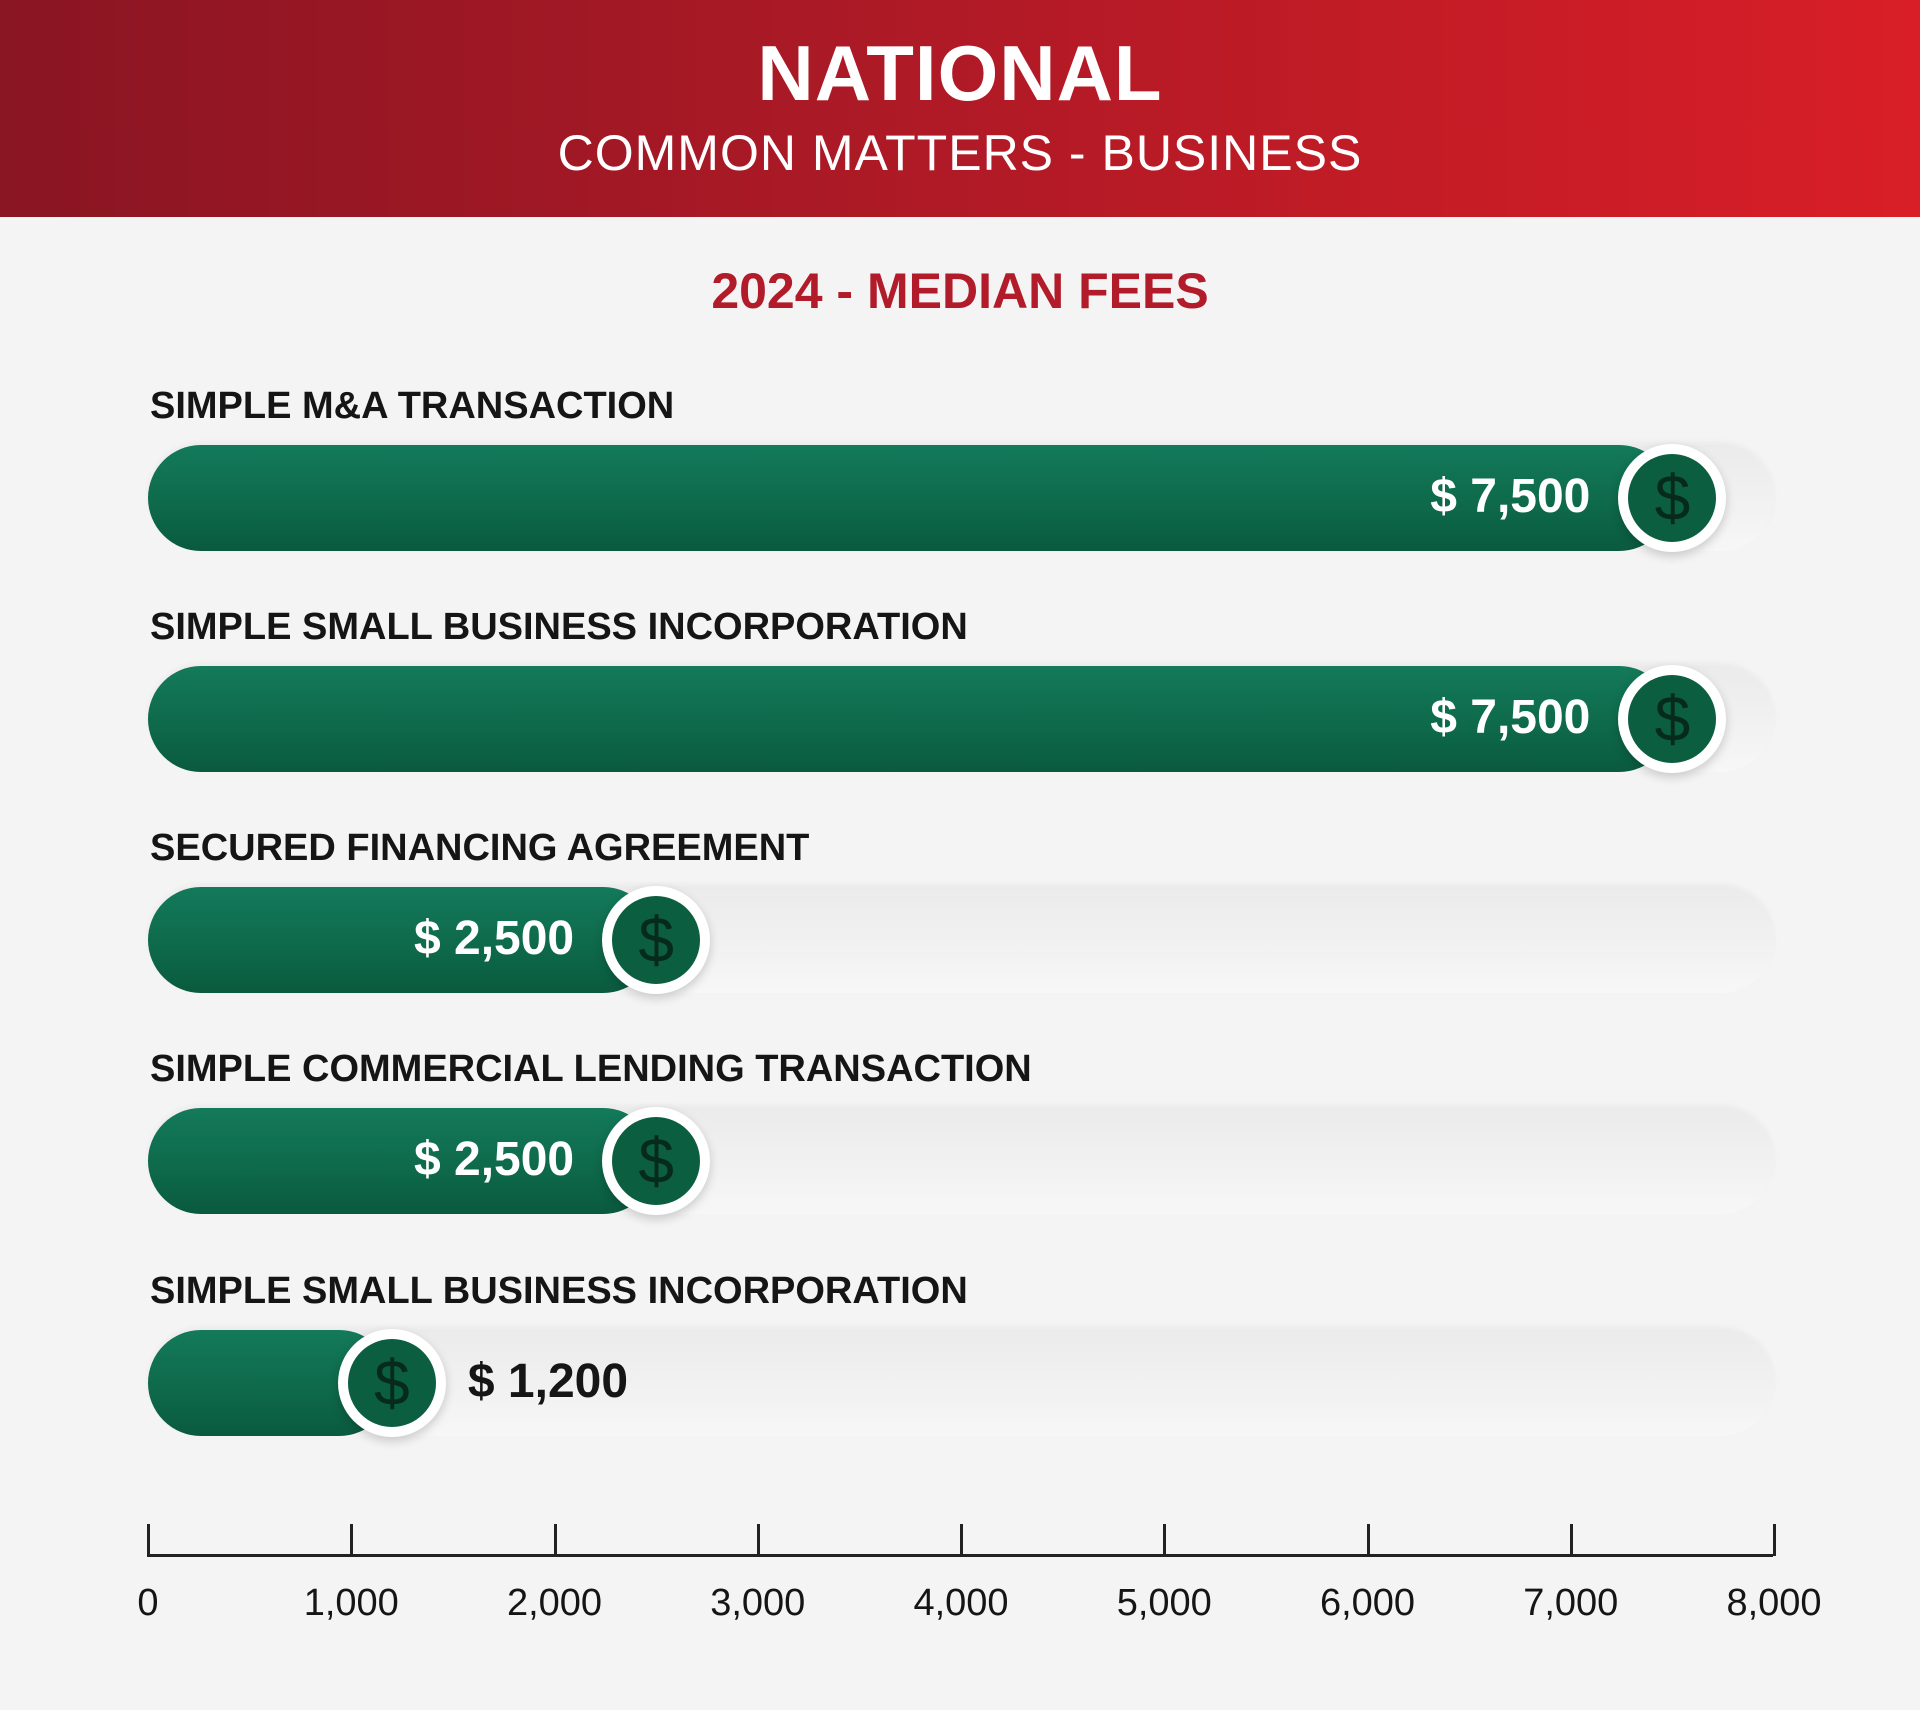 This screenshot has height=1710, width=1920. I want to click on x-tick-label: 5,000, so click(1164, 1603).